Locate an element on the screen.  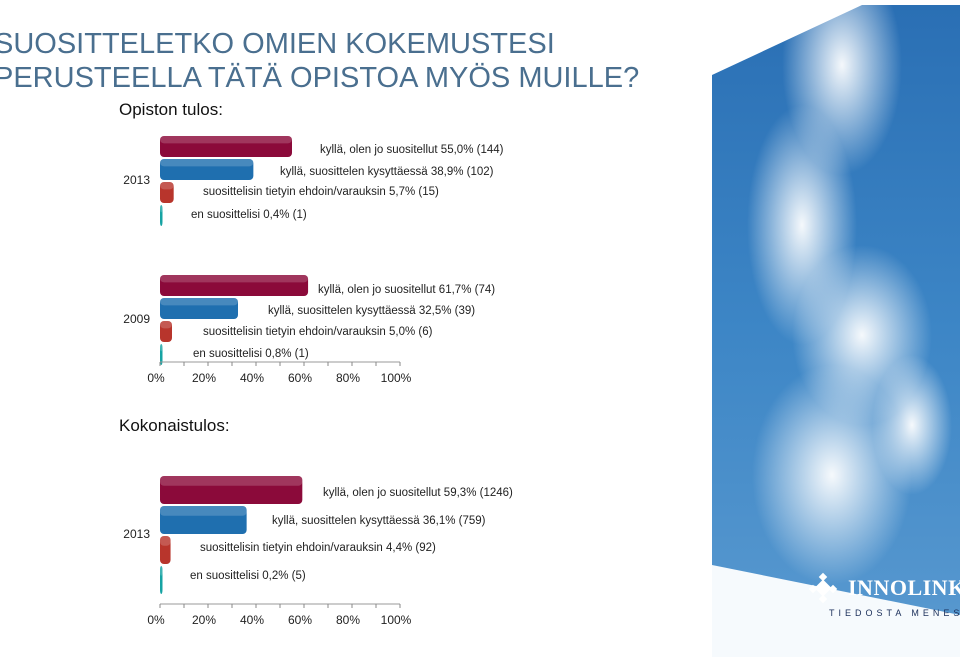
section-label-kokonais: Kokonaistulos: is located at coordinates (174, 425).